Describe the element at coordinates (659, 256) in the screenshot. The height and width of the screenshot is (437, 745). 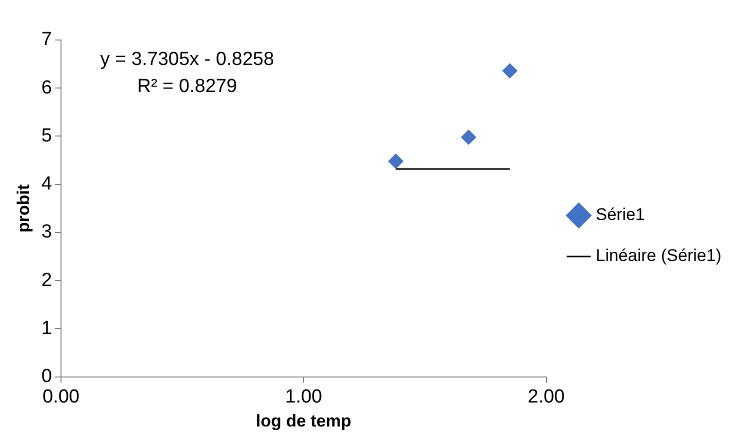
I see `legend-label: Linéaire (Série1)` at that location.